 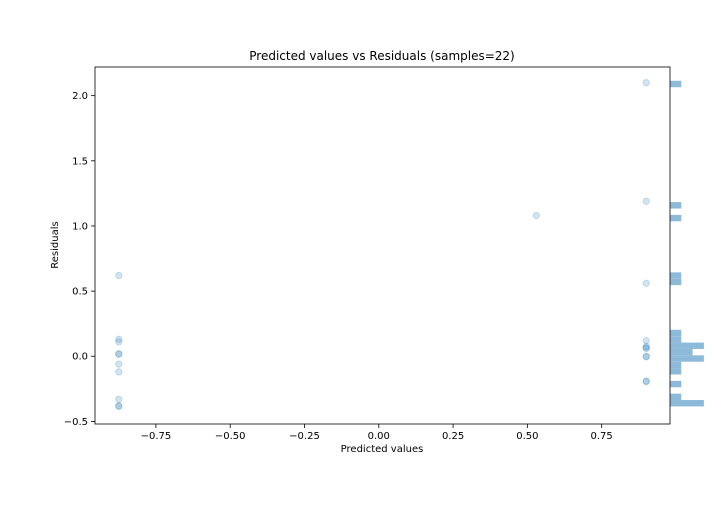 I want to click on x-tick-label: −0.25, so click(x=304, y=436).